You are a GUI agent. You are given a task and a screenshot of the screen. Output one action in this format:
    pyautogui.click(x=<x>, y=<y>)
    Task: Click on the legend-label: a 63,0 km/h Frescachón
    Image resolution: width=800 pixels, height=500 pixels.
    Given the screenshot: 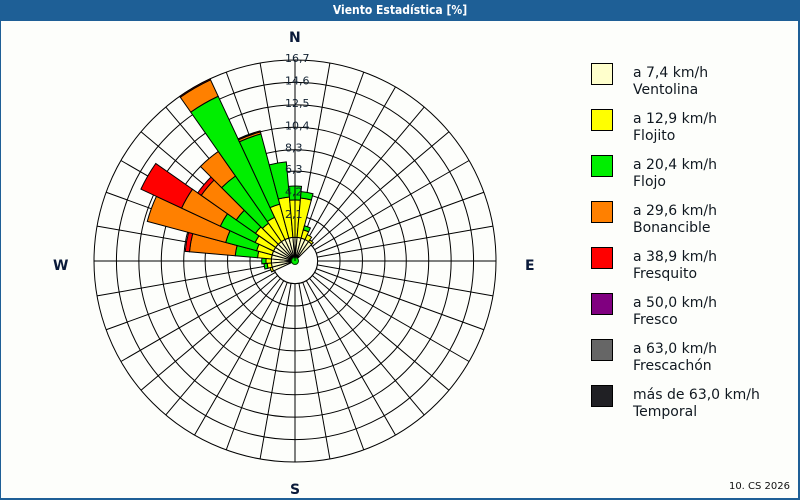 What is the action you would take?
    pyautogui.click(x=675, y=357)
    